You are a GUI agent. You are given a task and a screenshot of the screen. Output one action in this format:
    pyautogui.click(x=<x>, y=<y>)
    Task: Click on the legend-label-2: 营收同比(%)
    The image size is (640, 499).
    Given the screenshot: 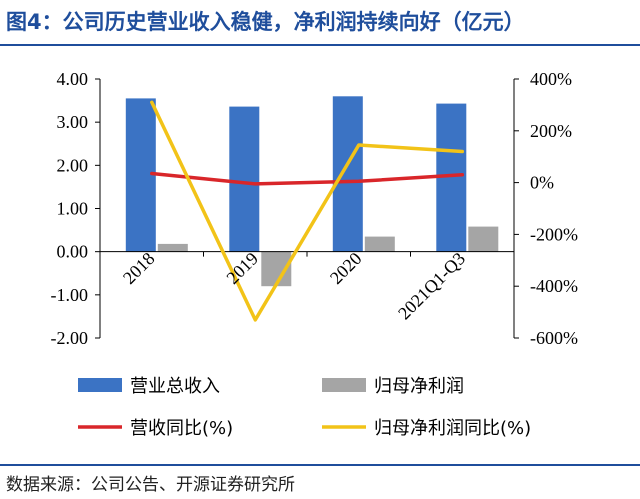 What is the action you would take?
    pyautogui.click(x=181, y=428)
    